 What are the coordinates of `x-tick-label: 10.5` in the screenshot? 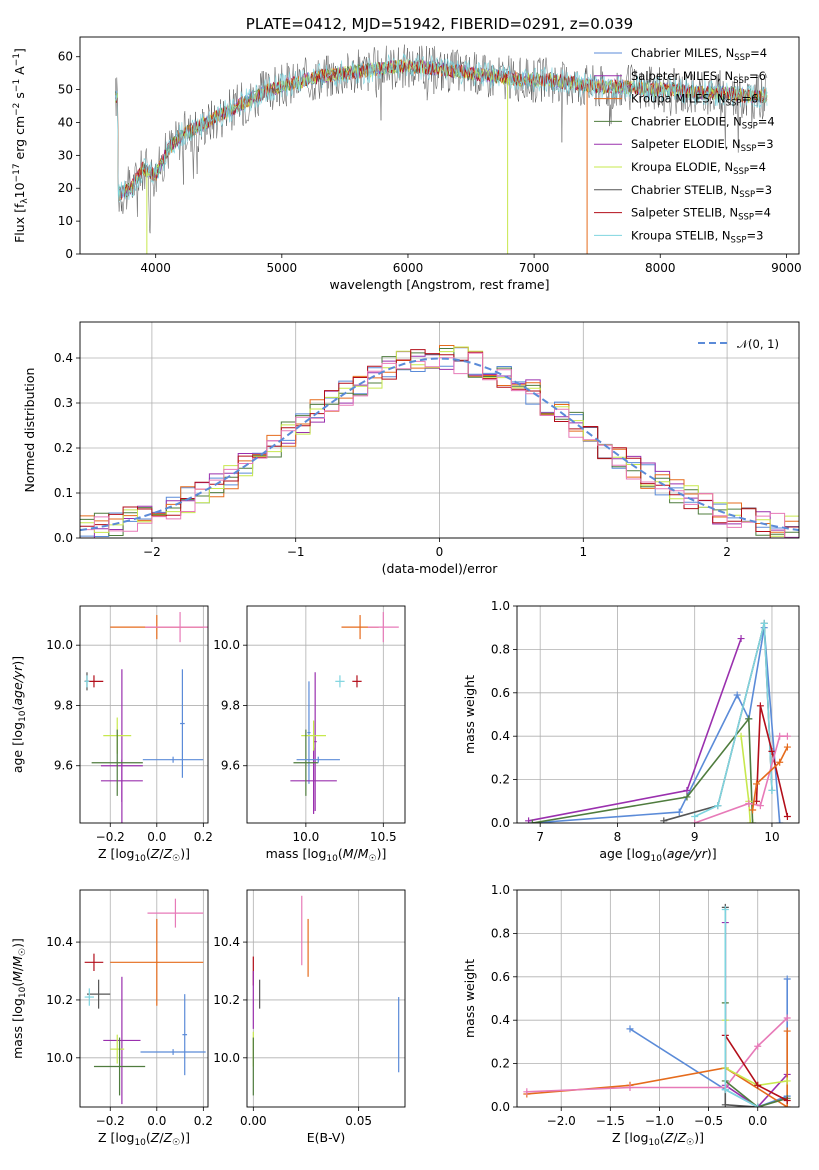 It's located at (383, 837).